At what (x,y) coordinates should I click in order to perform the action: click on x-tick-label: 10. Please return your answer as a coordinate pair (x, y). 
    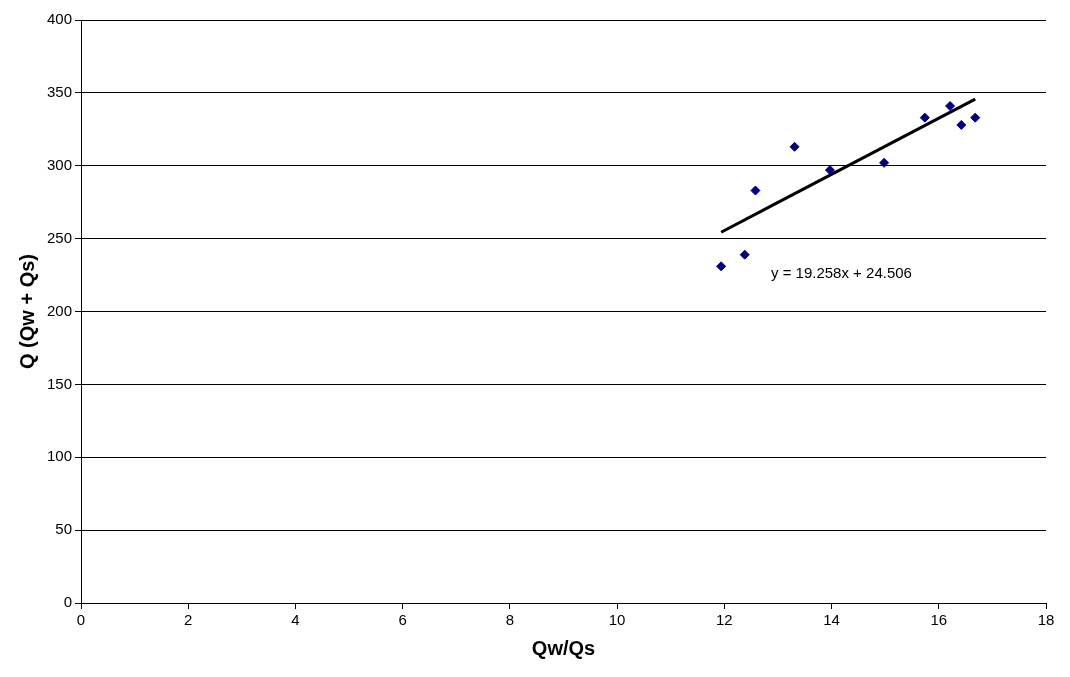
    Looking at the image, I should click on (617, 620).